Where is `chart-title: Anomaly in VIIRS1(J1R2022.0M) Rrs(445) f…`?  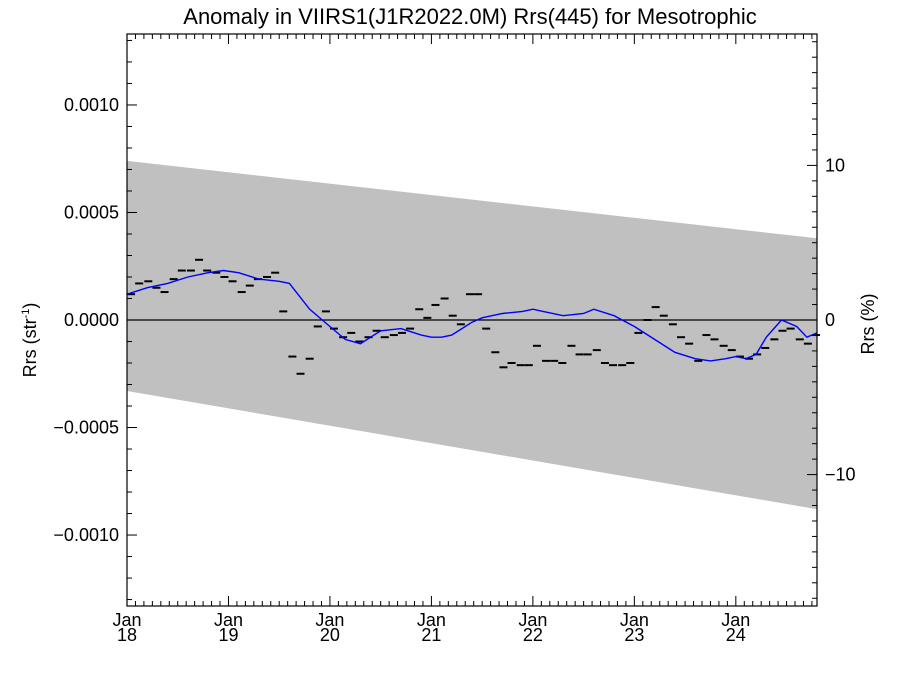 chart-title: Anomaly in VIIRS1(J1R2022.0M) Rrs(445) f… is located at coordinates (469, 16).